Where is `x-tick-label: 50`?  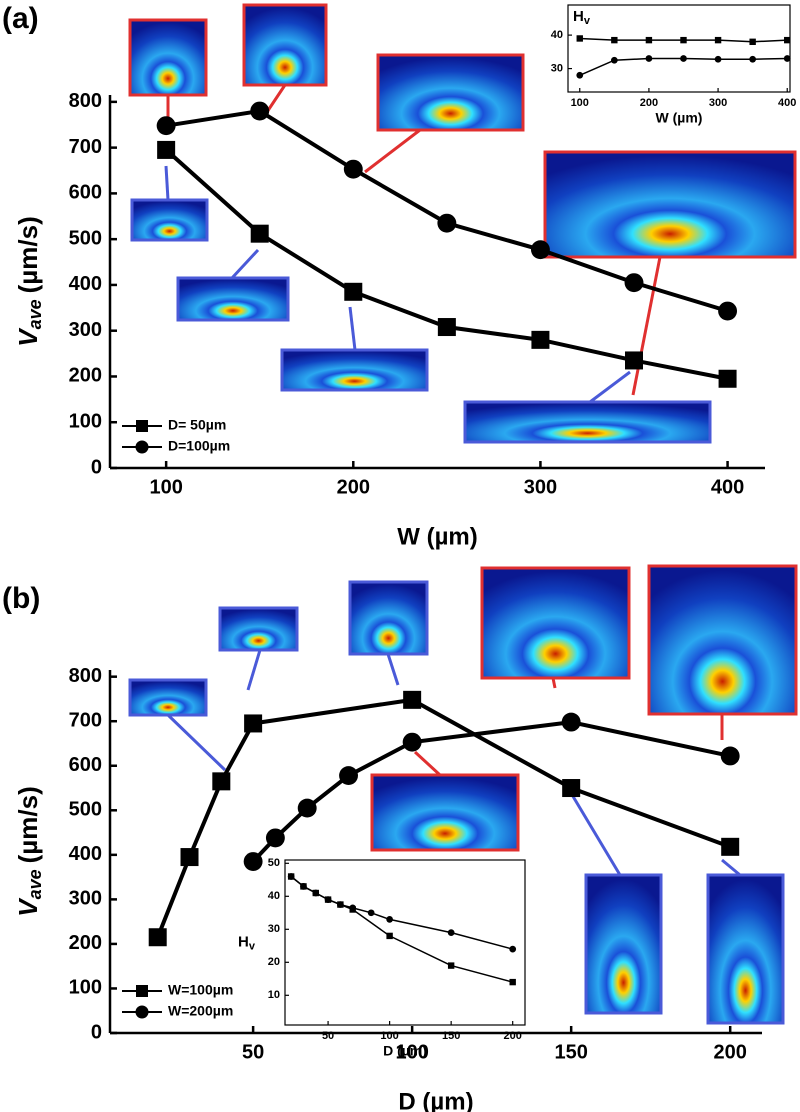 x-tick-label: 50 is located at coordinates (328, 1036).